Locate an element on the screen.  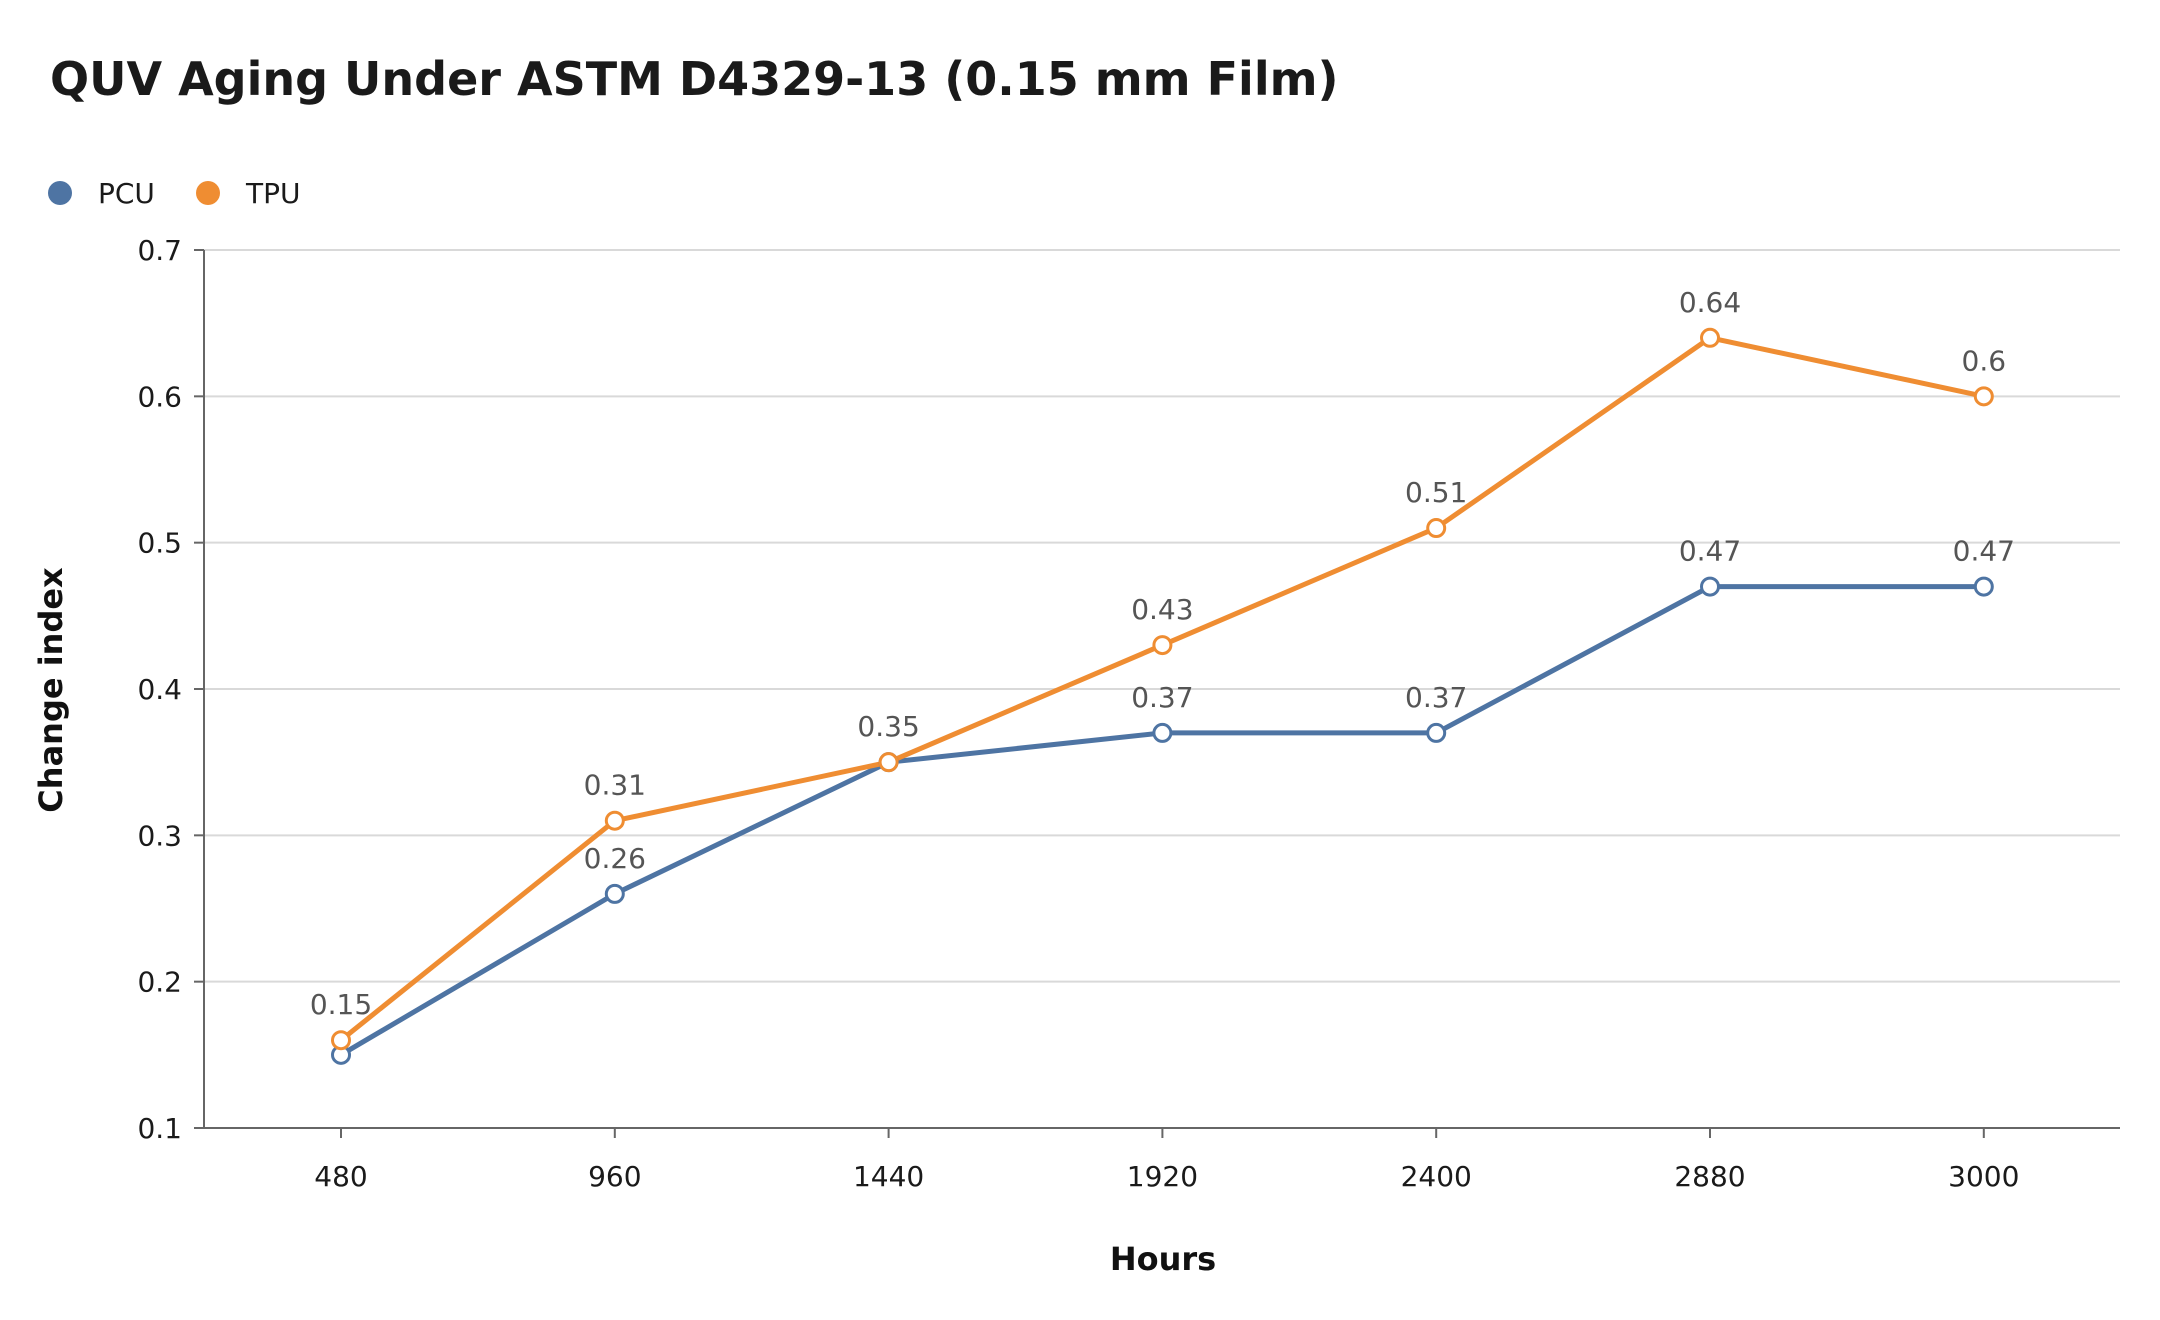
data-label-tpu: 0.64 is located at coordinates (1710, 302).